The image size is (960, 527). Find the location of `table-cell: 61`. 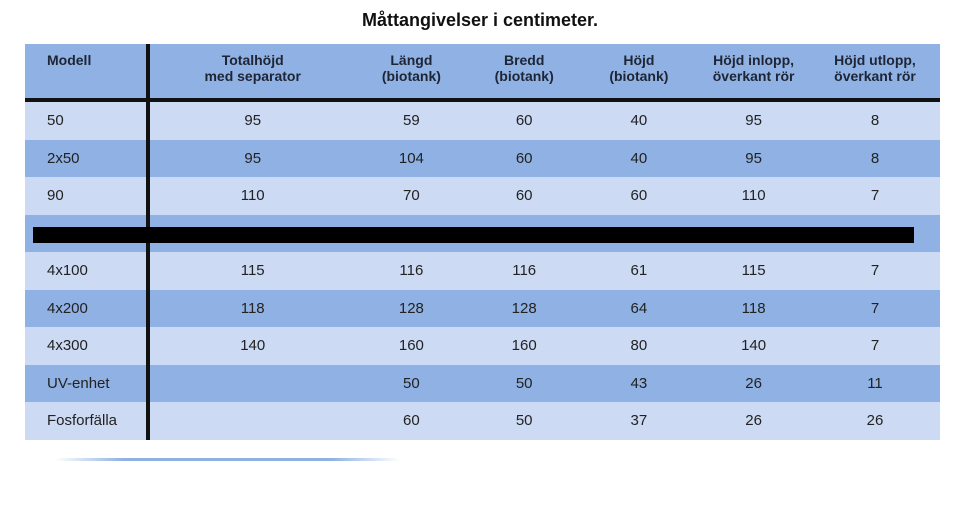

table-cell: 61 is located at coordinates (639, 271).